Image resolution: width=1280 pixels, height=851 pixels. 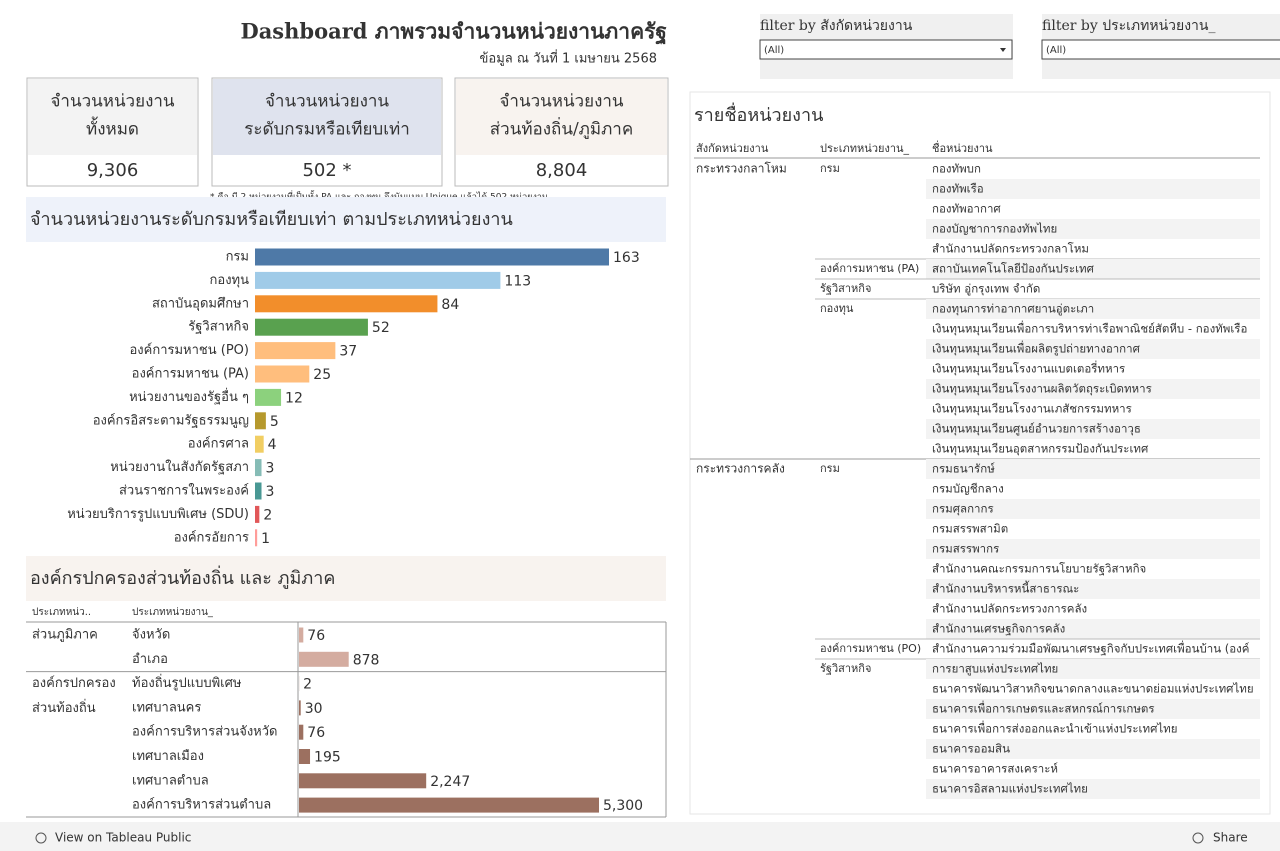 I want to click on unit-name: กองทัพเรือ, so click(x=958, y=189).